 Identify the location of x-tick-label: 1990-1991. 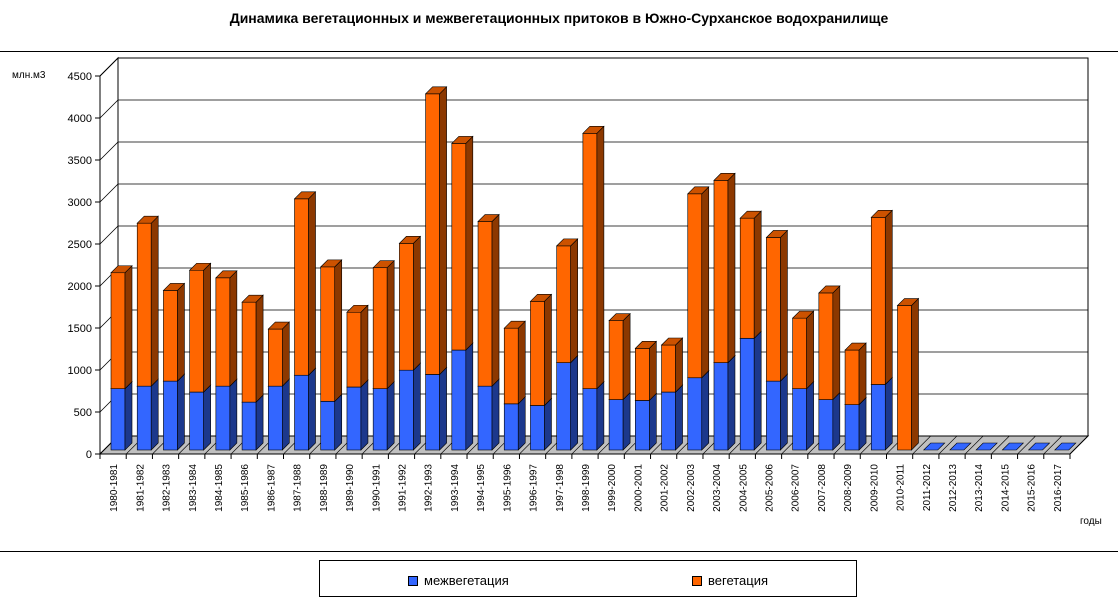
(376, 488).